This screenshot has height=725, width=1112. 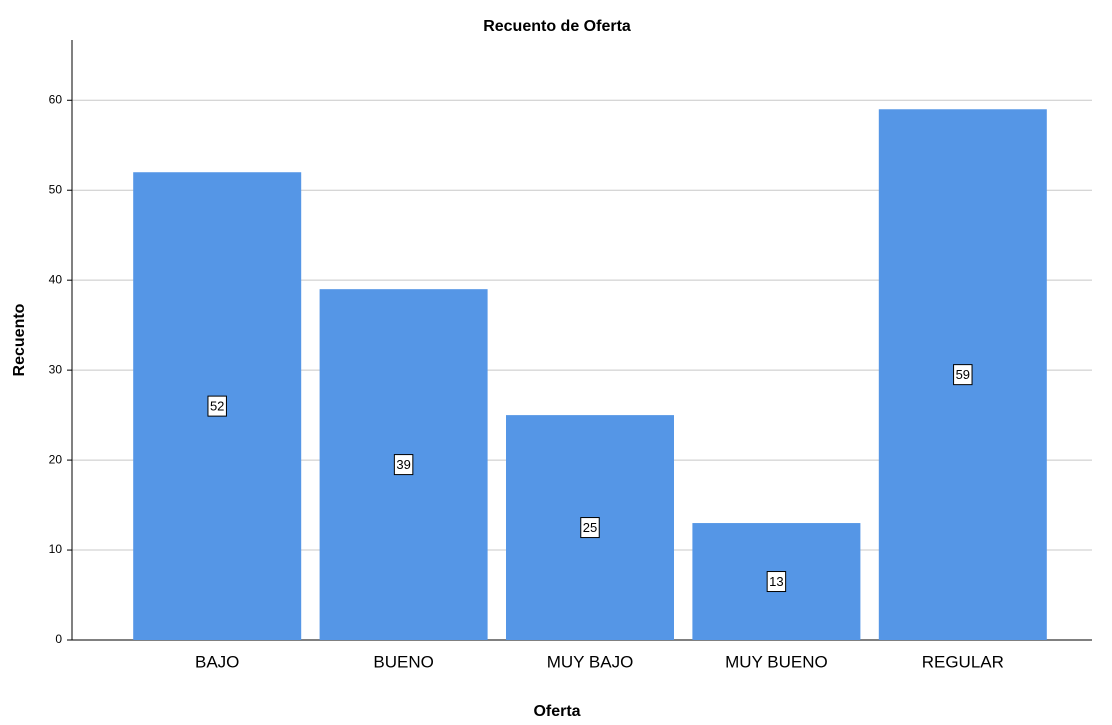 I want to click on y-tick-label: 60, so click(x=56, y=99).